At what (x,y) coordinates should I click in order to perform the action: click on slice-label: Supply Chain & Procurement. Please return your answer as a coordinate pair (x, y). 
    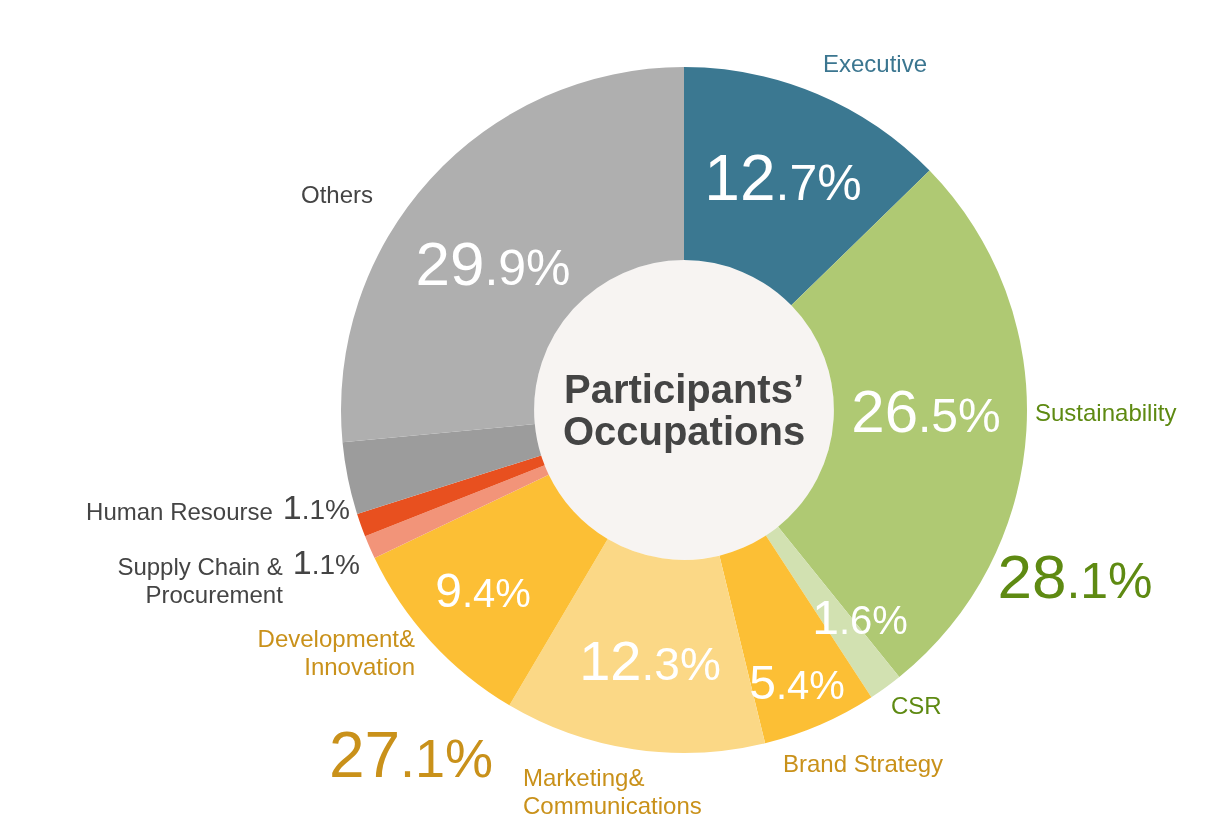
    Looking at the image, I should click on (200, 580).